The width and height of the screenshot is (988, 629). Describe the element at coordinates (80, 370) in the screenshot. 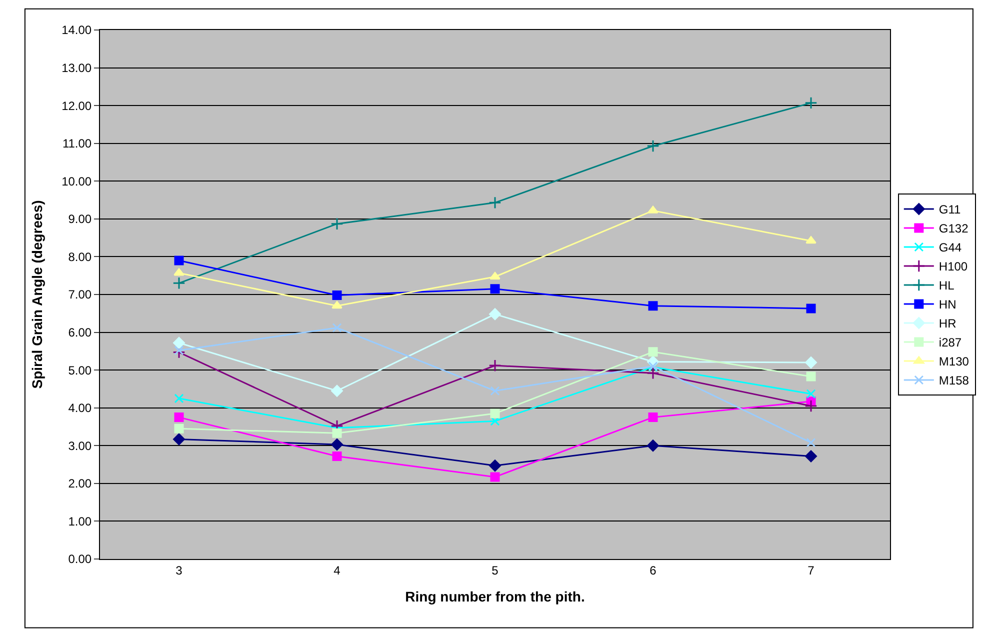

I see `y-tick-label: 5.00` at that location.